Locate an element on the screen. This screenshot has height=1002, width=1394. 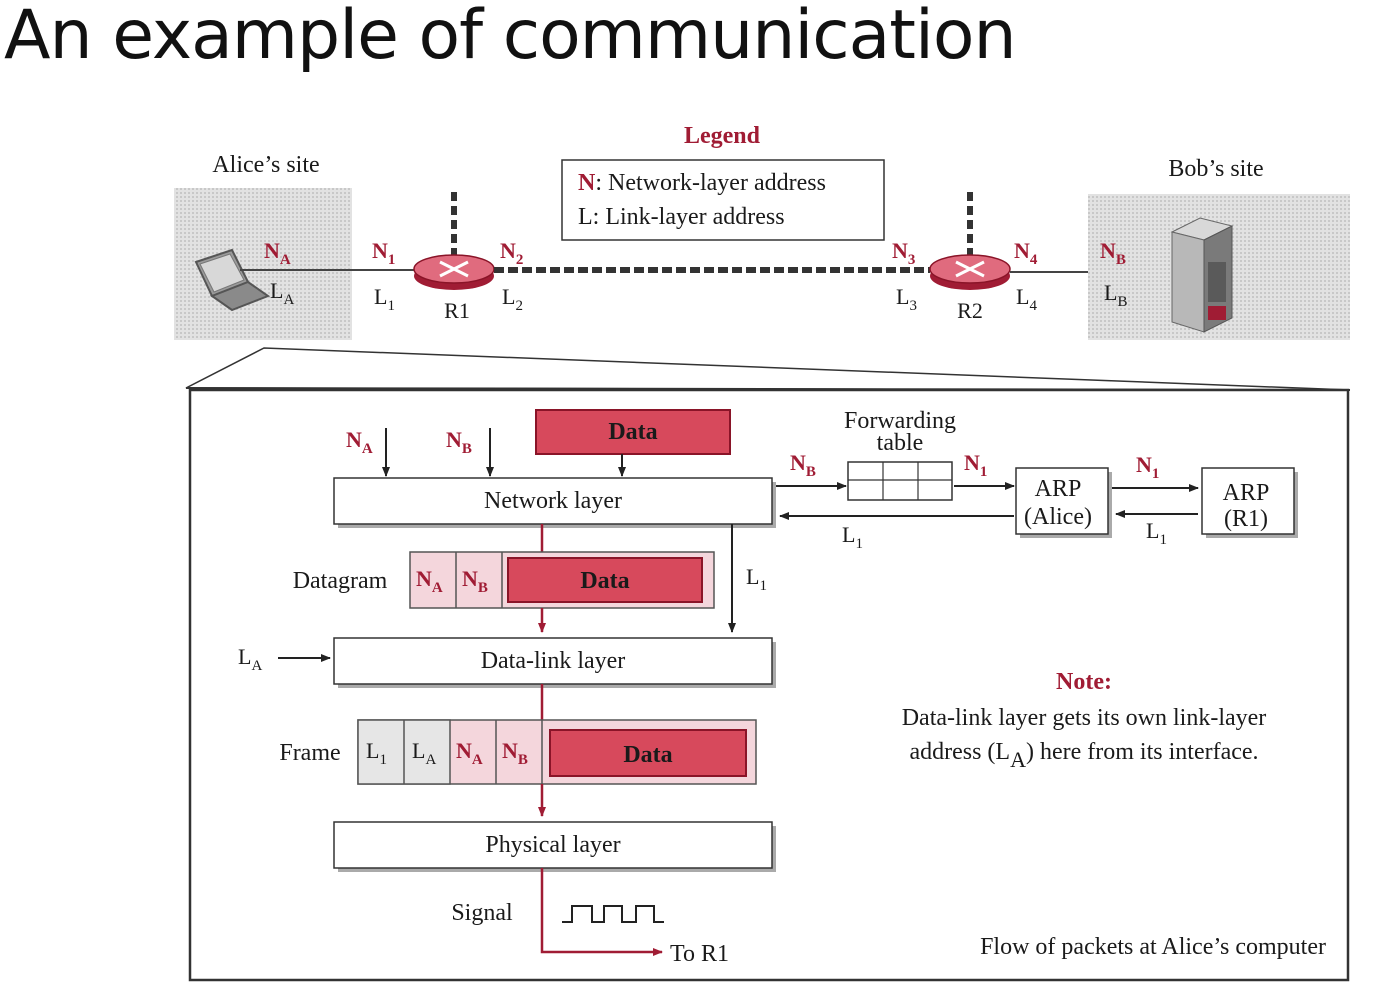
slide-title: An example of communication is located at coordinates (510, 37).